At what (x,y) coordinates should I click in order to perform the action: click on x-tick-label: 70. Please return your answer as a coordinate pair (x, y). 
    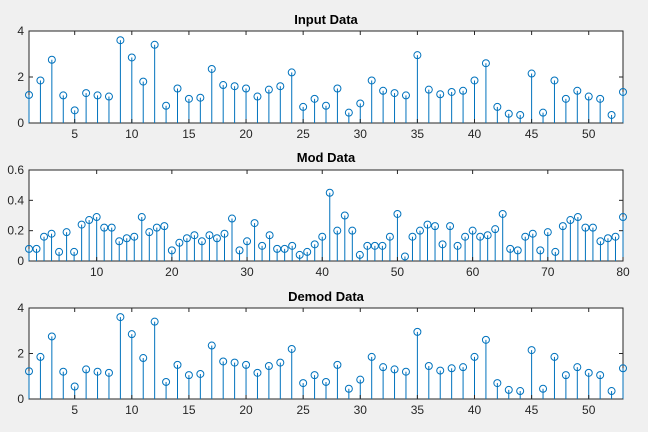
    Looking at the image, I should click on (548, 272).